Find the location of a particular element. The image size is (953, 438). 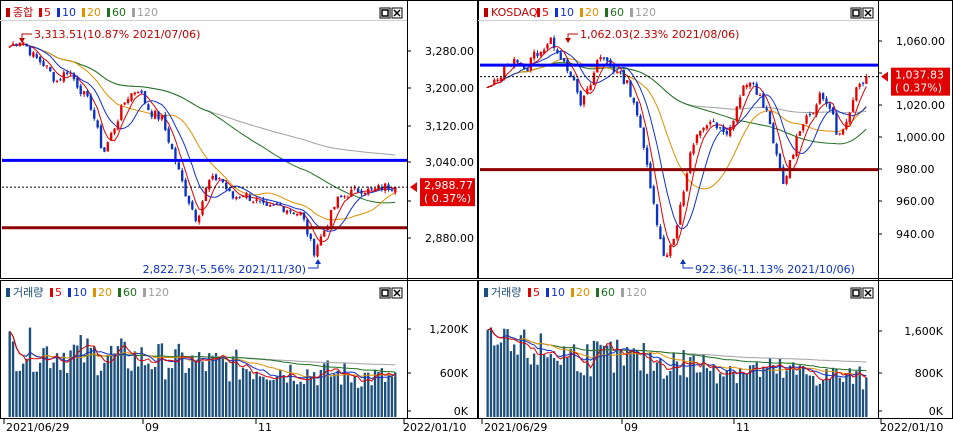

price-tick-label: 980.00 is located at coordinates (915, 169).